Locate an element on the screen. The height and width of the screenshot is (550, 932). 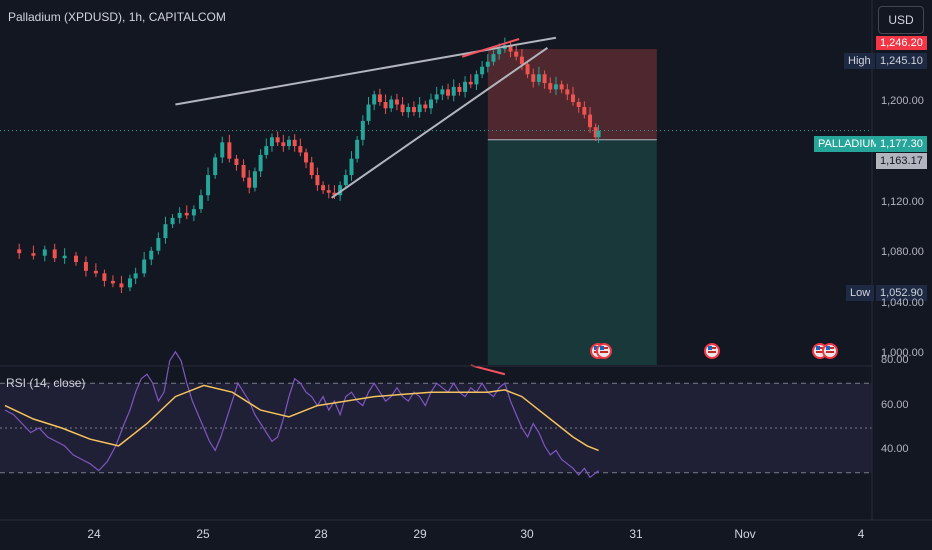
top-price-tag: 1,246.20 is located at coordinates (901, 43).